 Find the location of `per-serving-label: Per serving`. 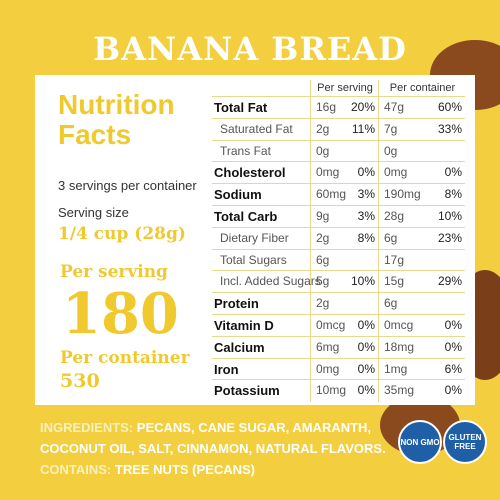

per-serving-label: Per serving is located at coordinates (114, 272).